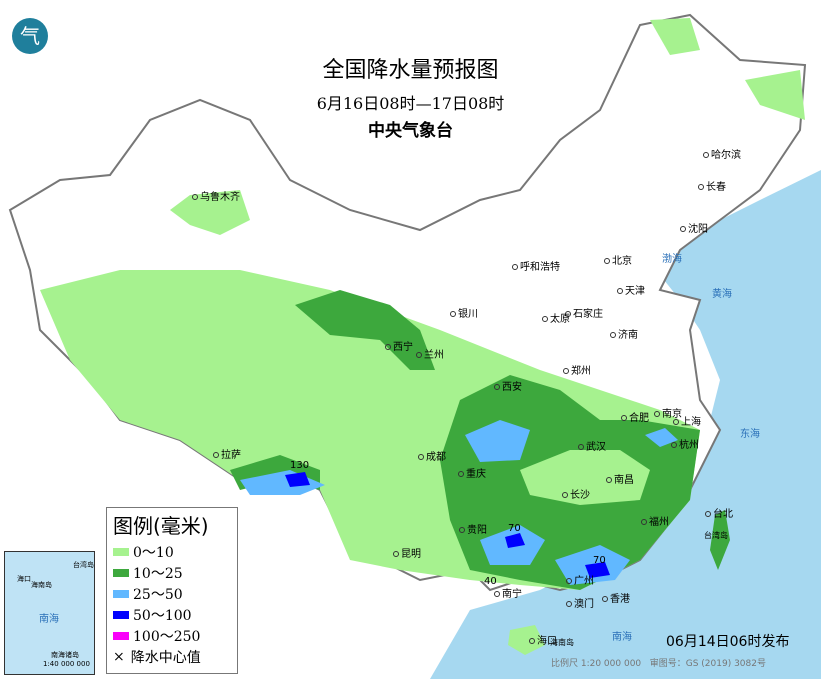 The image size is (821, 679). I want to click on island-label: 海南岛, so click(562, 642).